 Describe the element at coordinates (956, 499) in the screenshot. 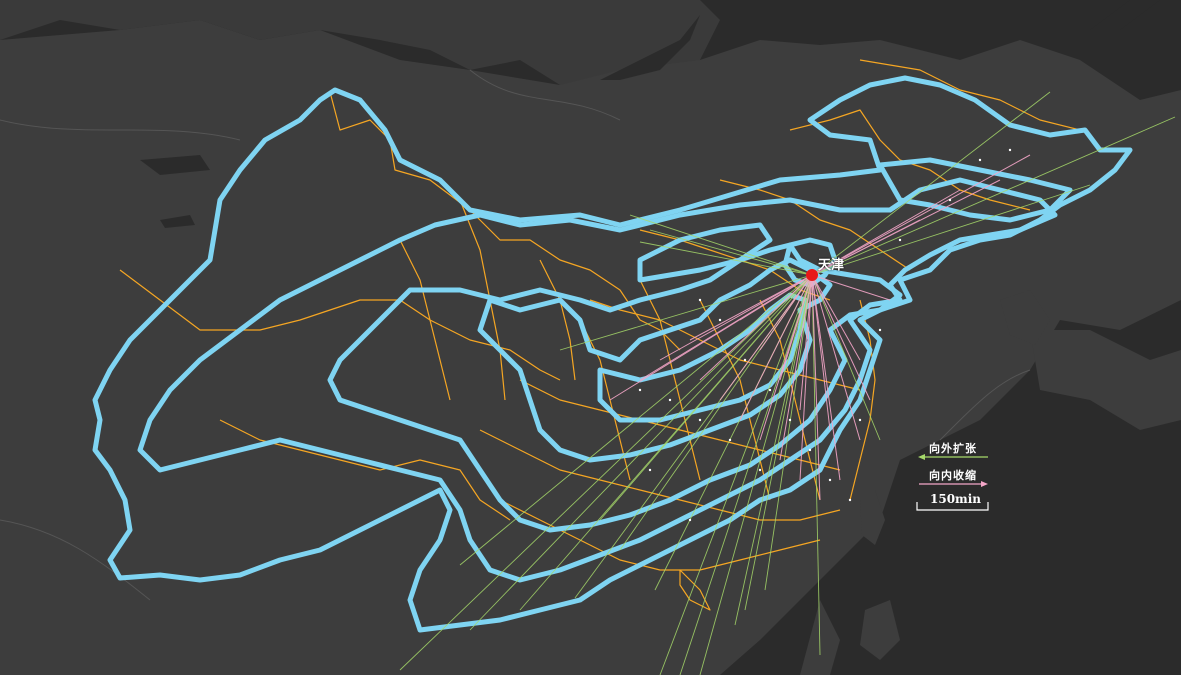

I see `scale-label: 150min` at that location.